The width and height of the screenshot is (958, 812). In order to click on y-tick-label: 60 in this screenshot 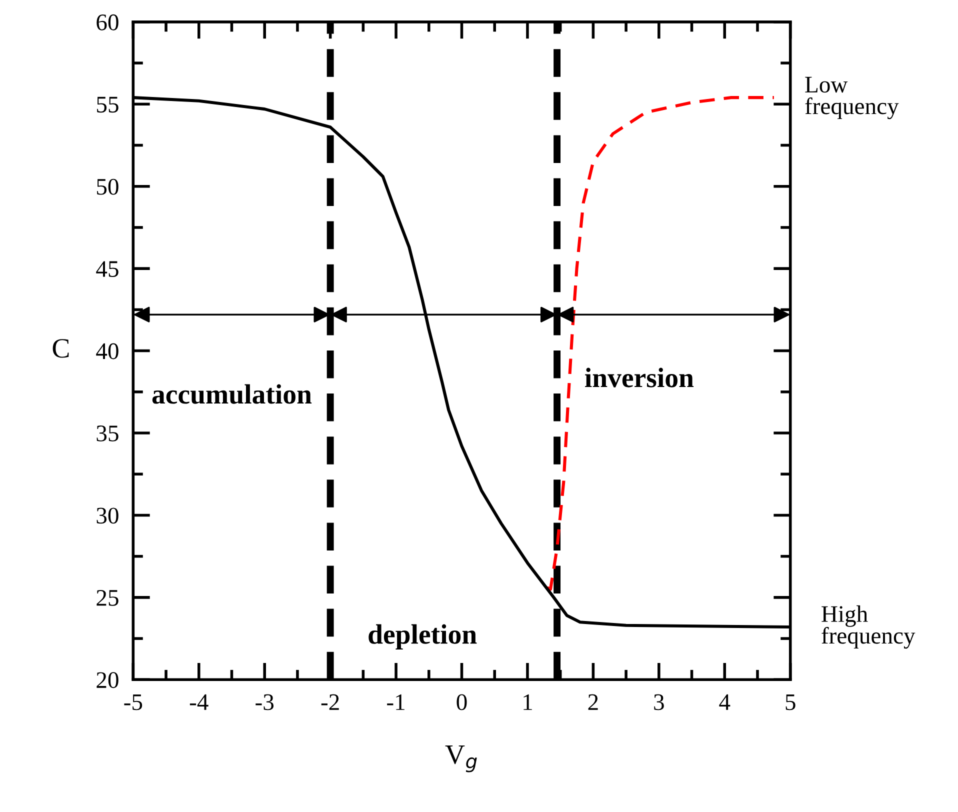, I will do `click(107, 22)`.